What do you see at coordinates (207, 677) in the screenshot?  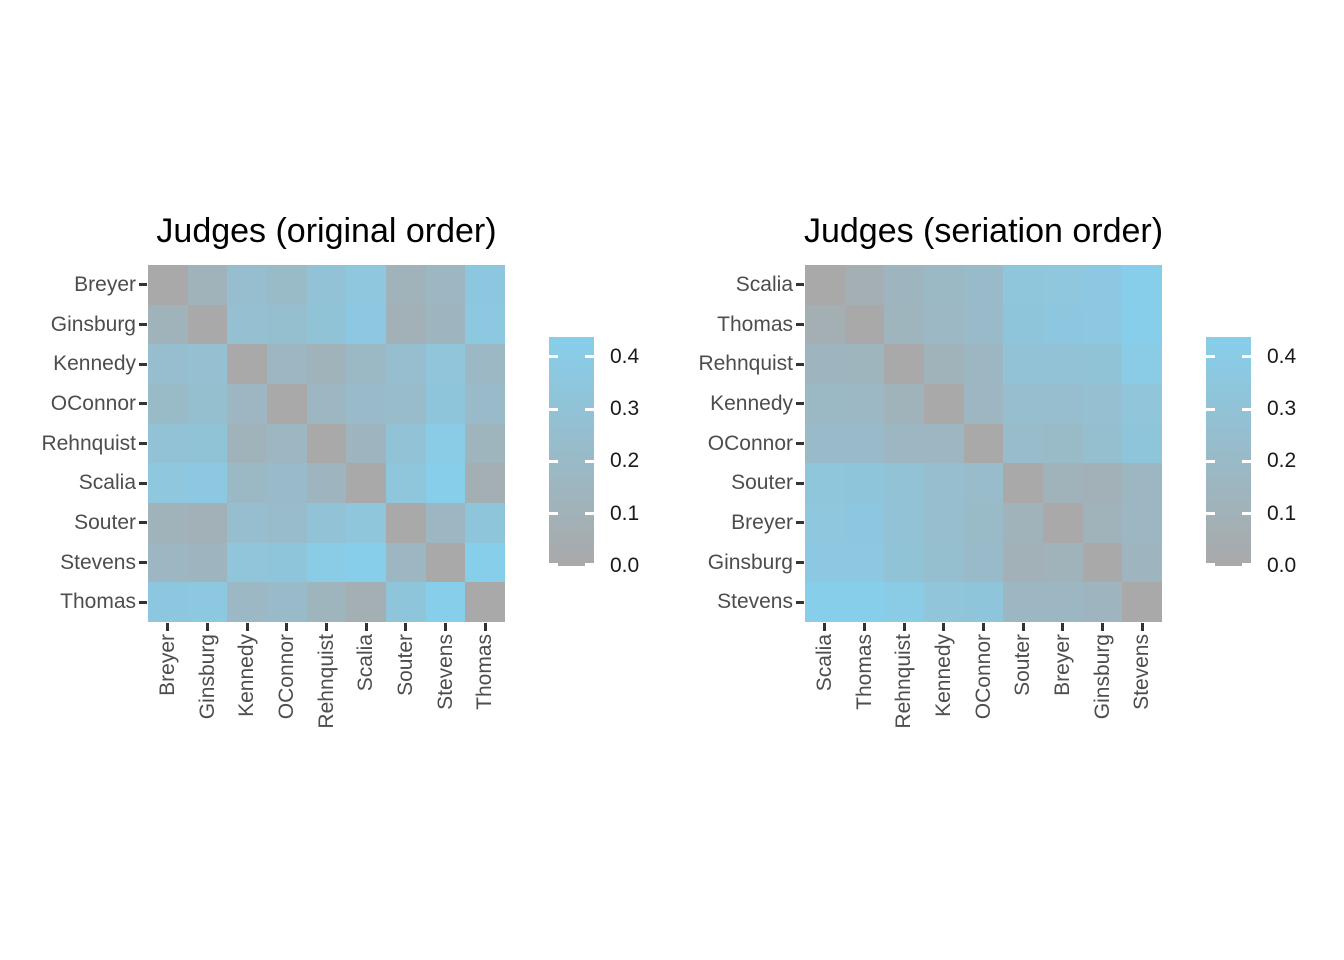 I see `x-axis-label: Ginsburg` at bounding box center [207, 677].